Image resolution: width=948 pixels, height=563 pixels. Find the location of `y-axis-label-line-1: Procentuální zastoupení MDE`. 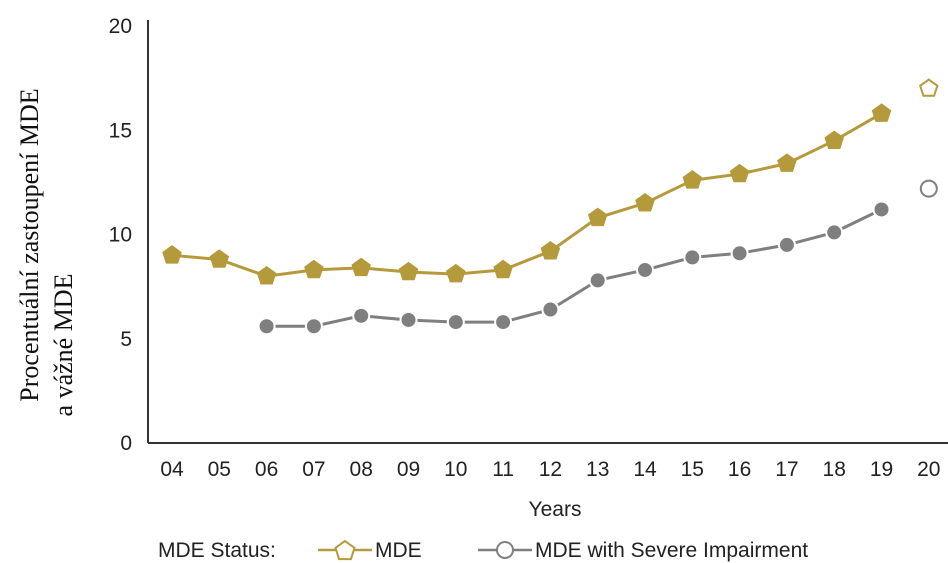

y-axis-label-line-1: Procentuální zastoupení MDE is located at coordinates (29, 244).